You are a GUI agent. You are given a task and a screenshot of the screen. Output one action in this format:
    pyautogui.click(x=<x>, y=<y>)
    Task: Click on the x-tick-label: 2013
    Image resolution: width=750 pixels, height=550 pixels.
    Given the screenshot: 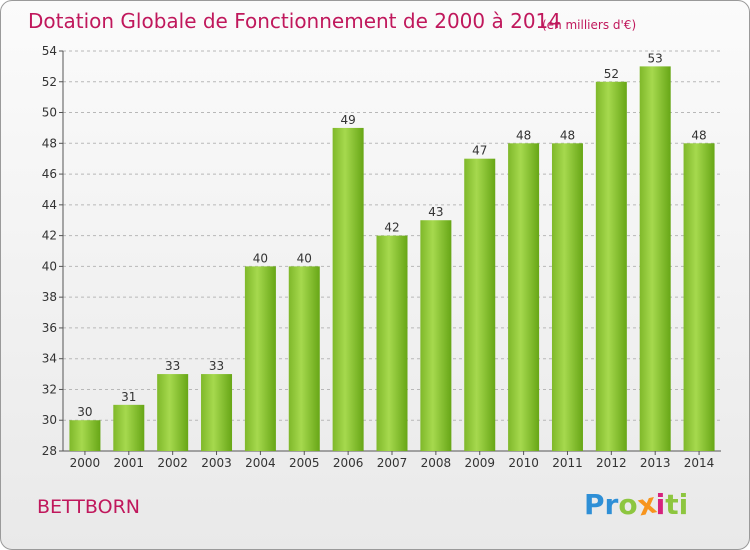 What is the action you would take?
    pyautogui.click(x=655, y=463)
    